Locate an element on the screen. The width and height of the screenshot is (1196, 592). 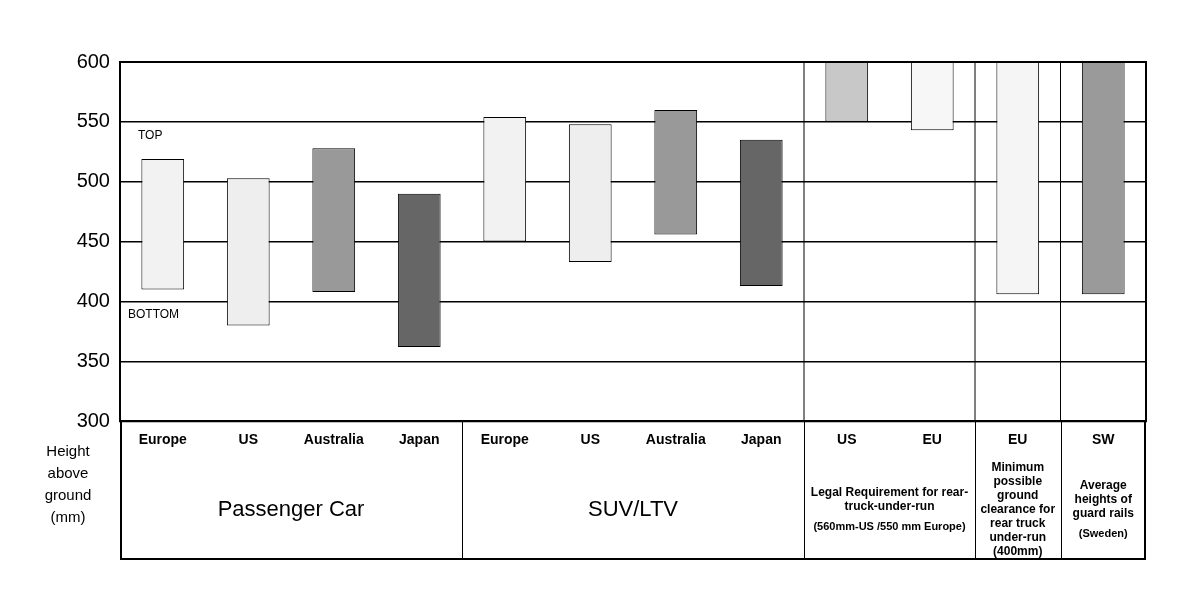
text: (Sweden) is located at coordinates (1103, 533).